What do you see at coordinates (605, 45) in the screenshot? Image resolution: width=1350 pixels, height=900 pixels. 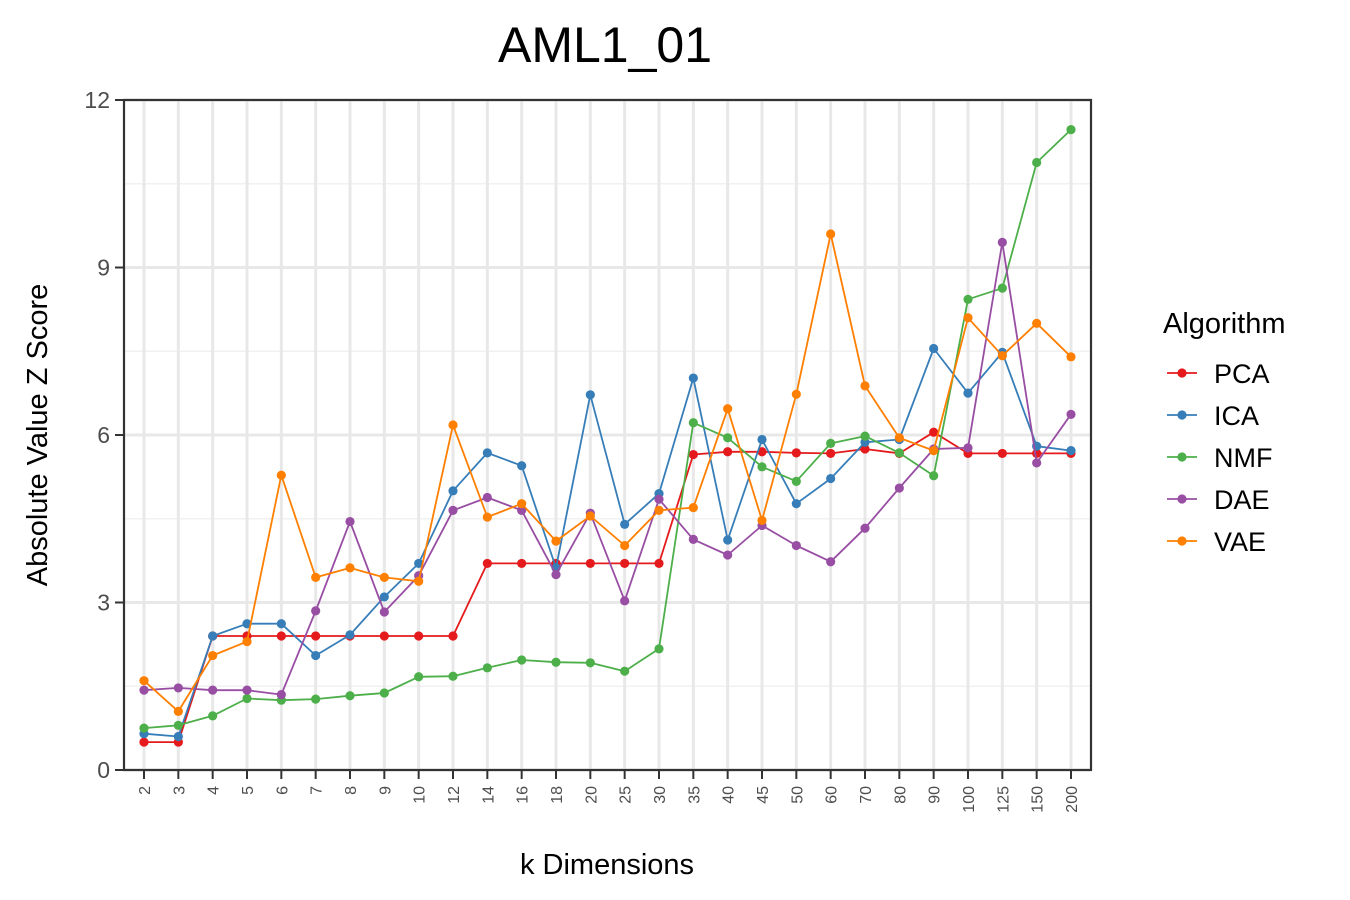 I see `chart-title: AML1_01` at bounding box center [605, 45].